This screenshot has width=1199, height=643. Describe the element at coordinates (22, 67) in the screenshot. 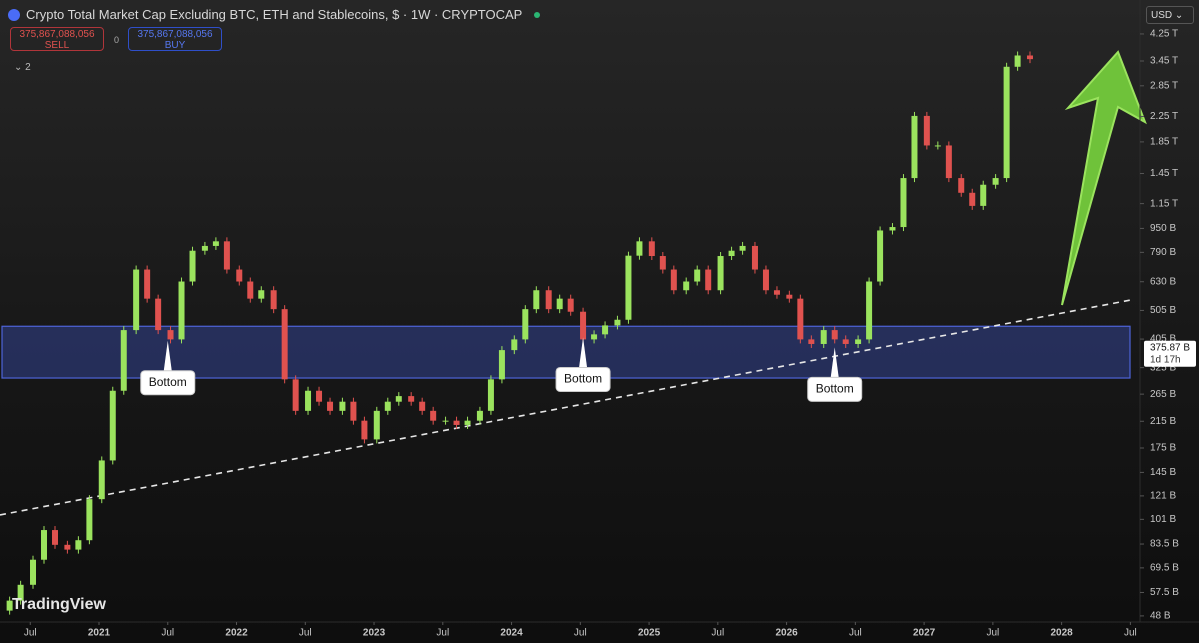

I see `indicator-toggle: ⌄ 2` at that location.